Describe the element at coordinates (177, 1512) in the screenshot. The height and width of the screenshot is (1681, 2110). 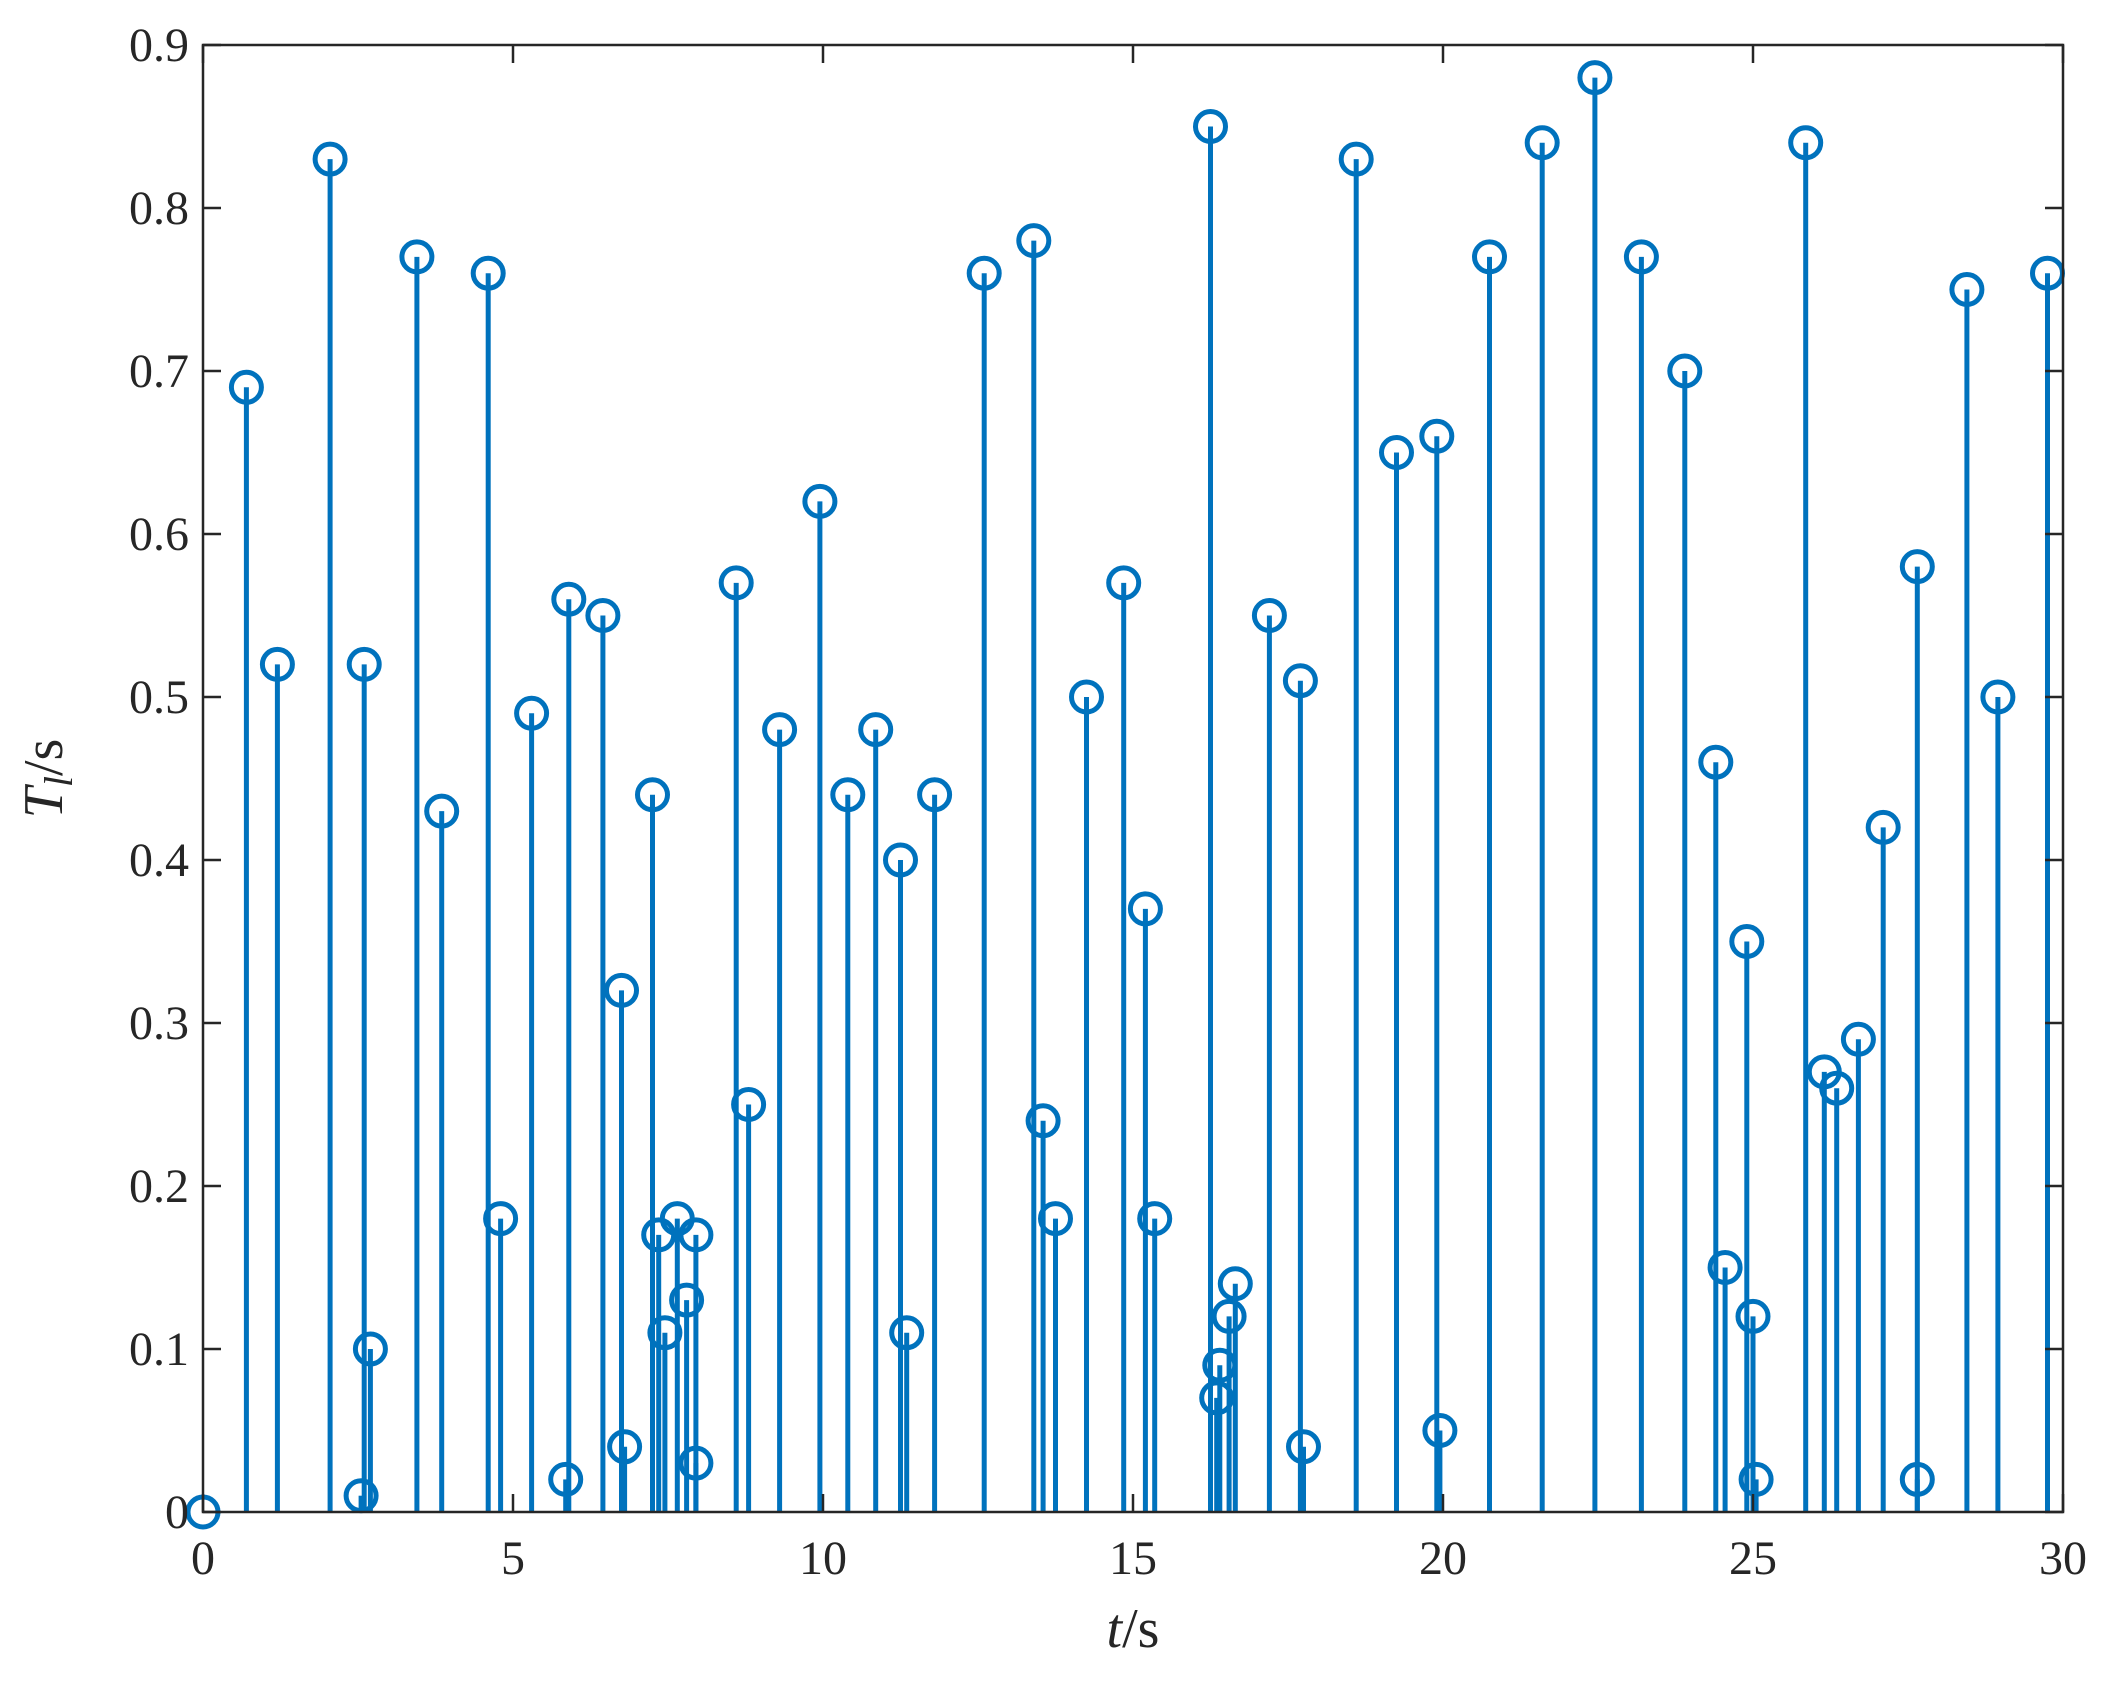
I see `y-tick-label: 0` at that location.